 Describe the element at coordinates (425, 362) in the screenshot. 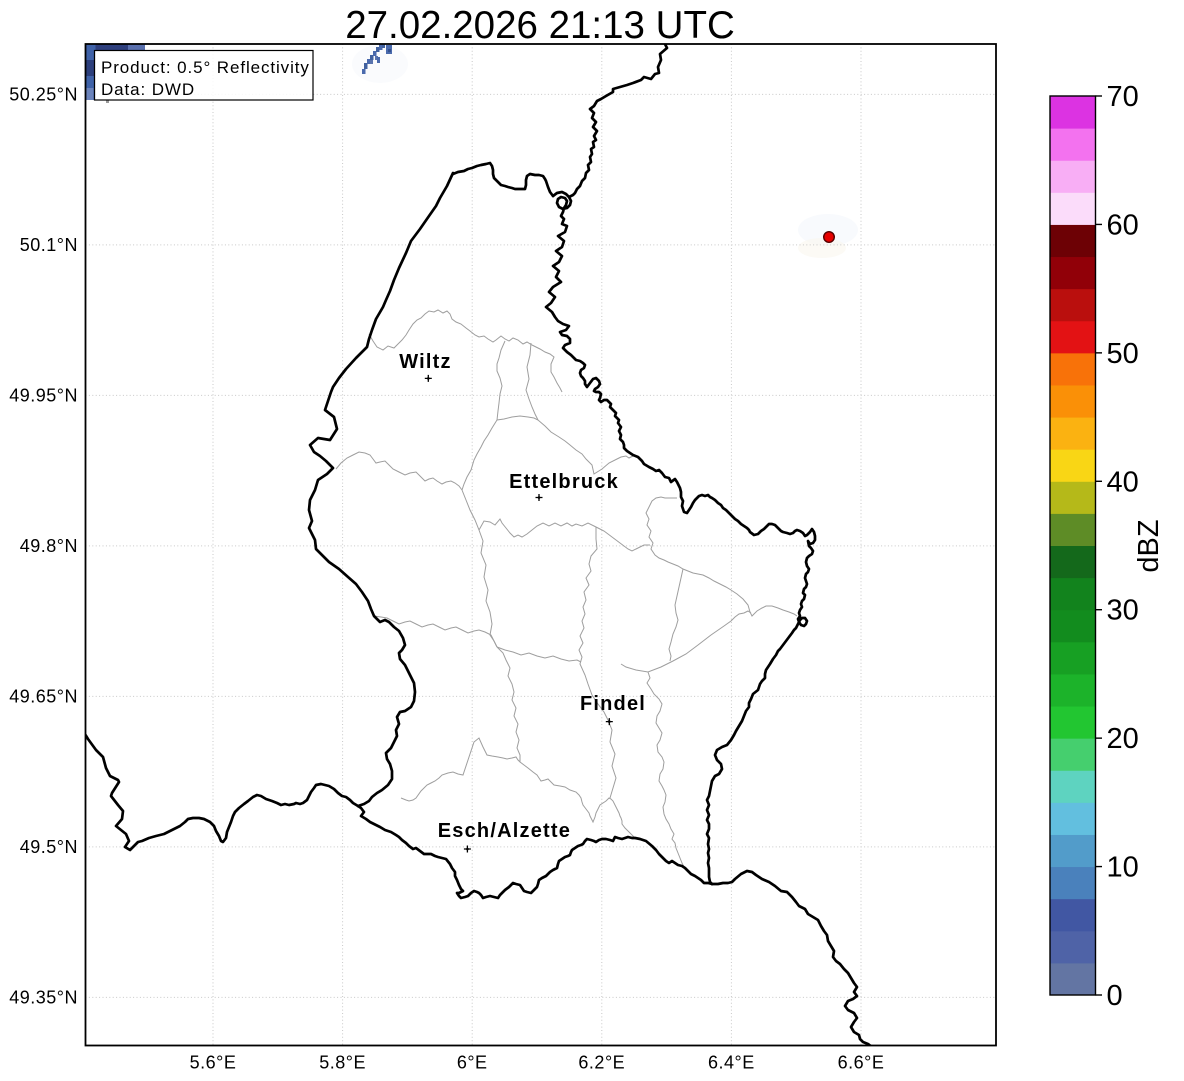

I see `svg-text: Wiltz` at that location.